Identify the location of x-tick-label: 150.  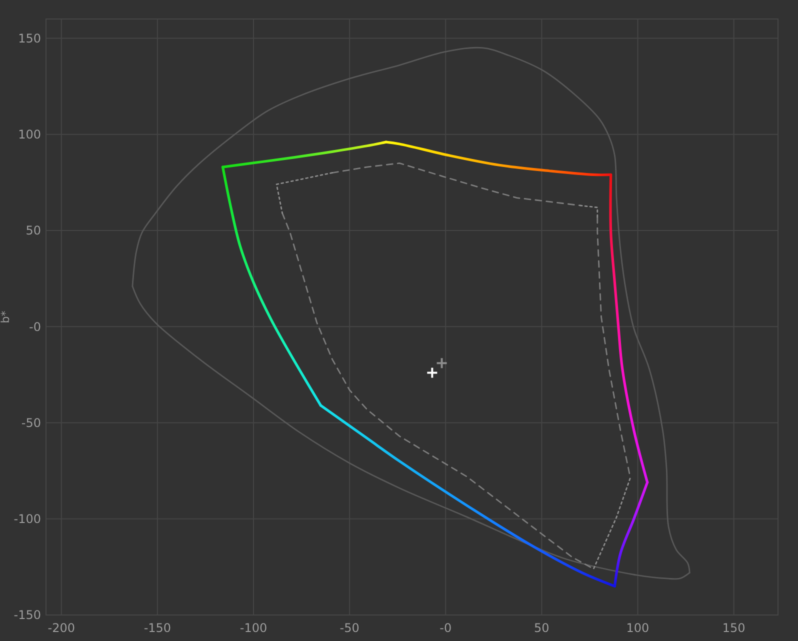
(734, 628).